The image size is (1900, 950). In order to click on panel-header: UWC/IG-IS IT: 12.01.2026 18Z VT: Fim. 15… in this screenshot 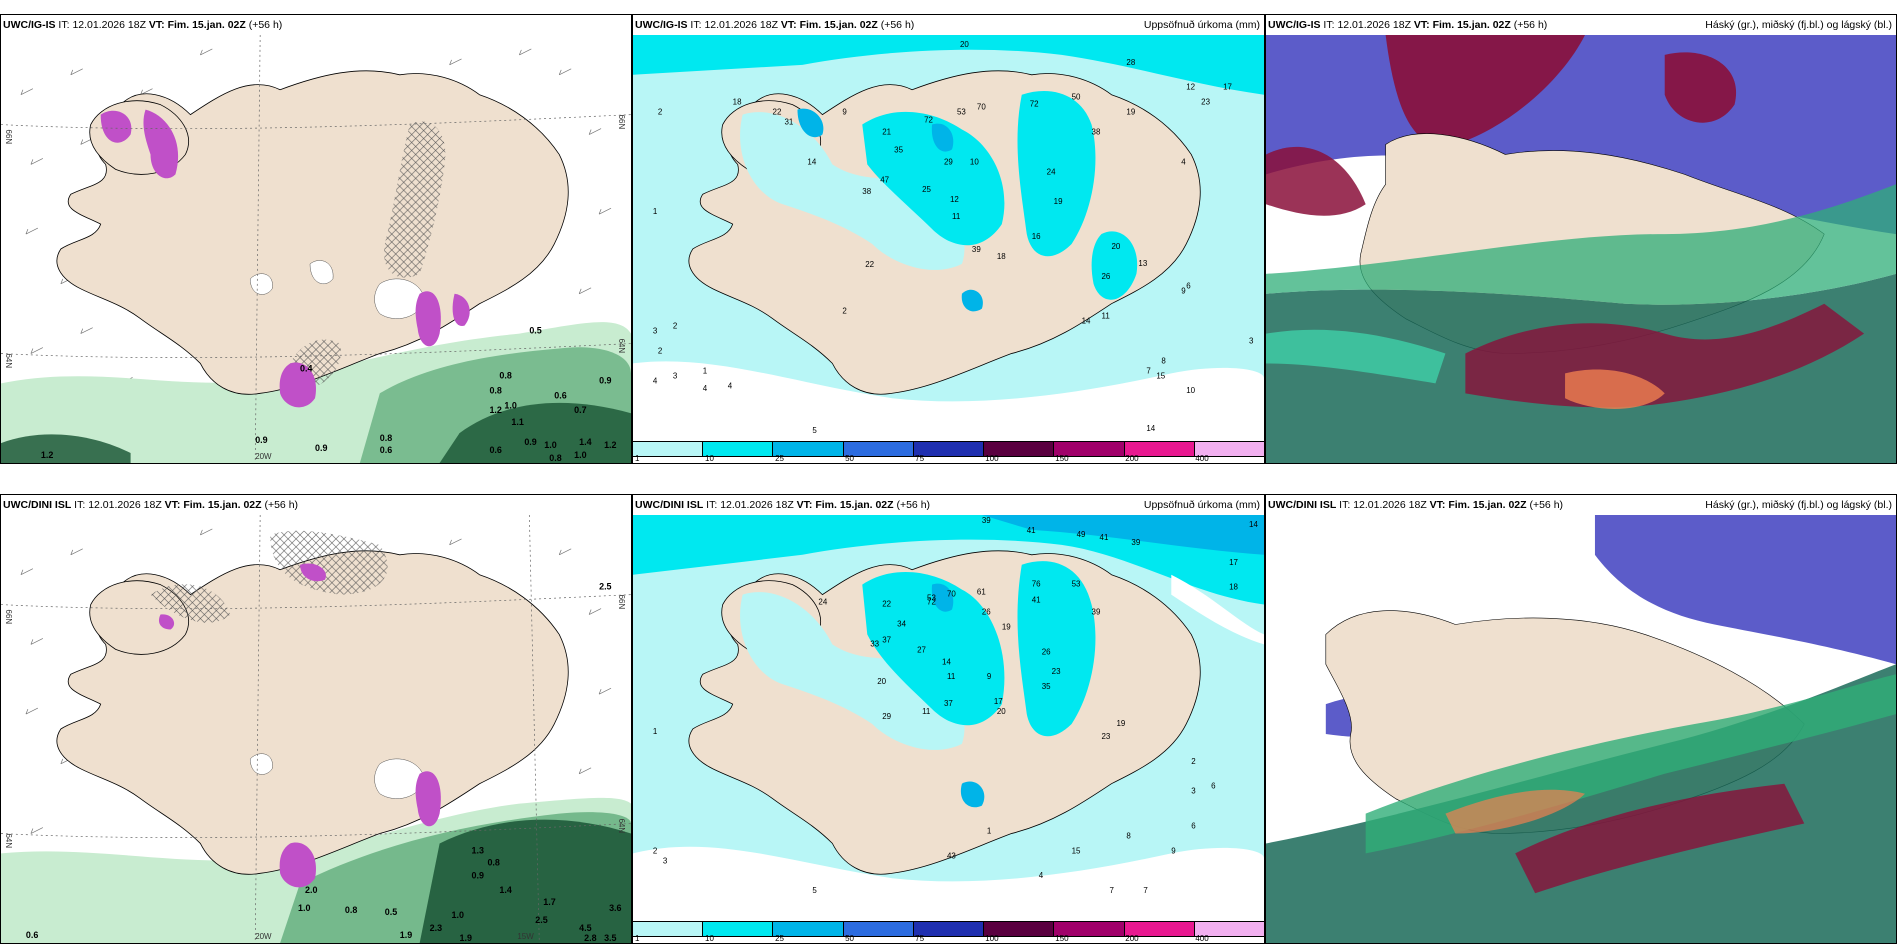, I will do `click(316, 25)`.